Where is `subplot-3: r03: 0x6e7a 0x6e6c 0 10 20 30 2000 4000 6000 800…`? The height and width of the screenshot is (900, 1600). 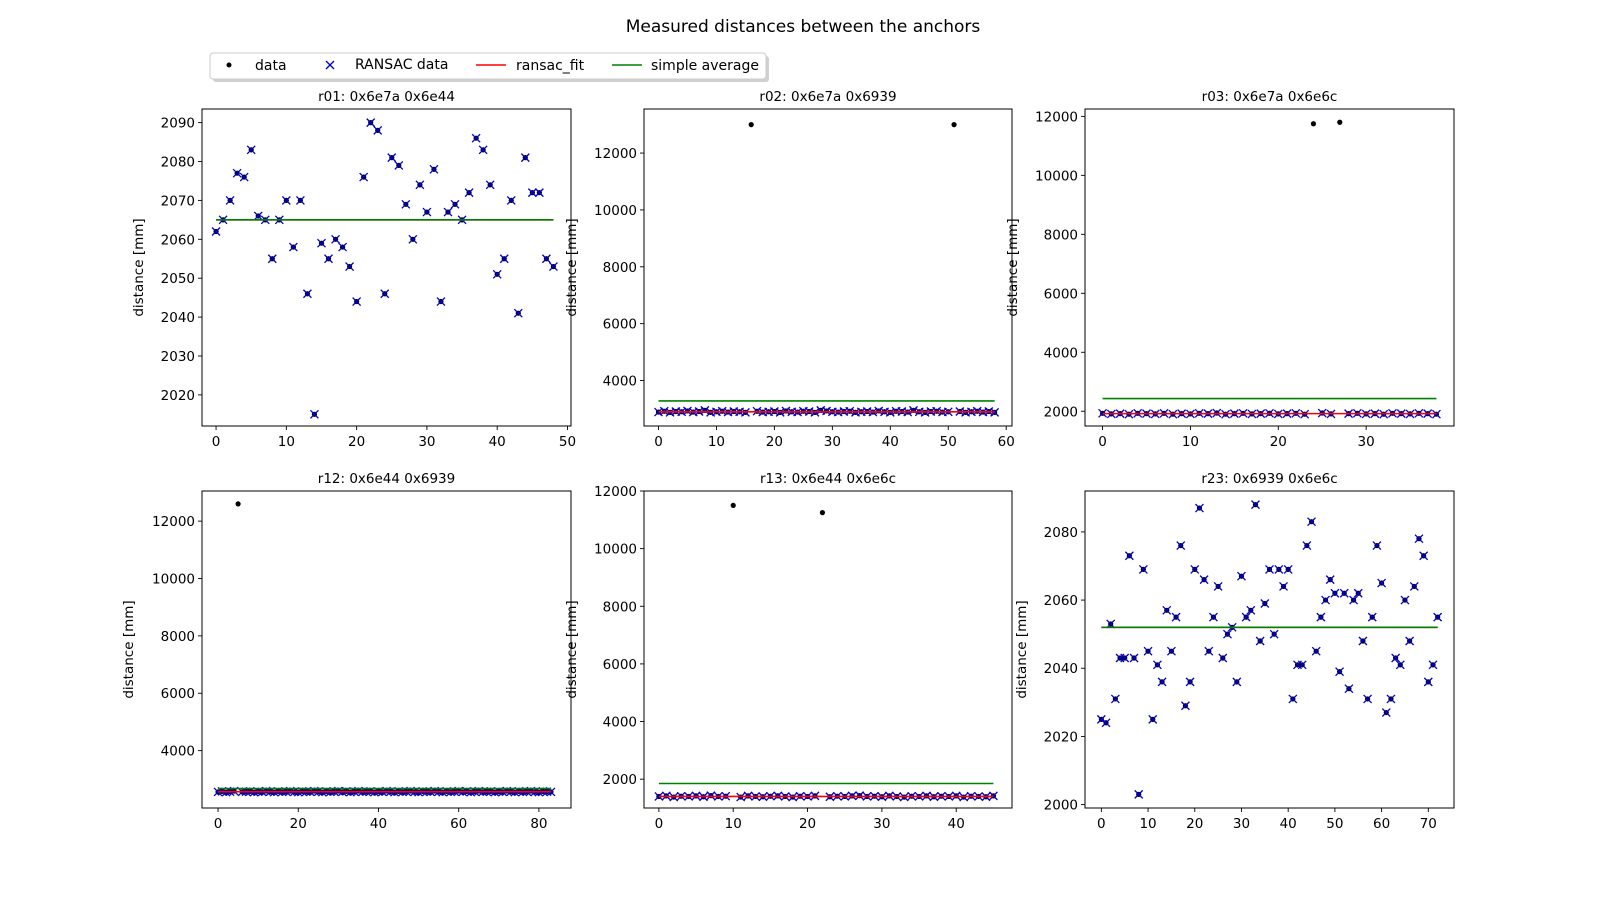 subplot-3: r03: 0x6e7a 0x6e6c 0 10 20 30 2000 4000 6000 800… is located at coordinates (1230, 269).